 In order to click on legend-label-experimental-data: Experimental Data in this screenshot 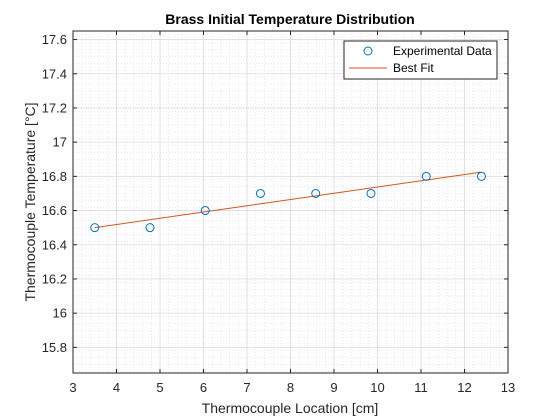, I will do `click(442, 51)`.